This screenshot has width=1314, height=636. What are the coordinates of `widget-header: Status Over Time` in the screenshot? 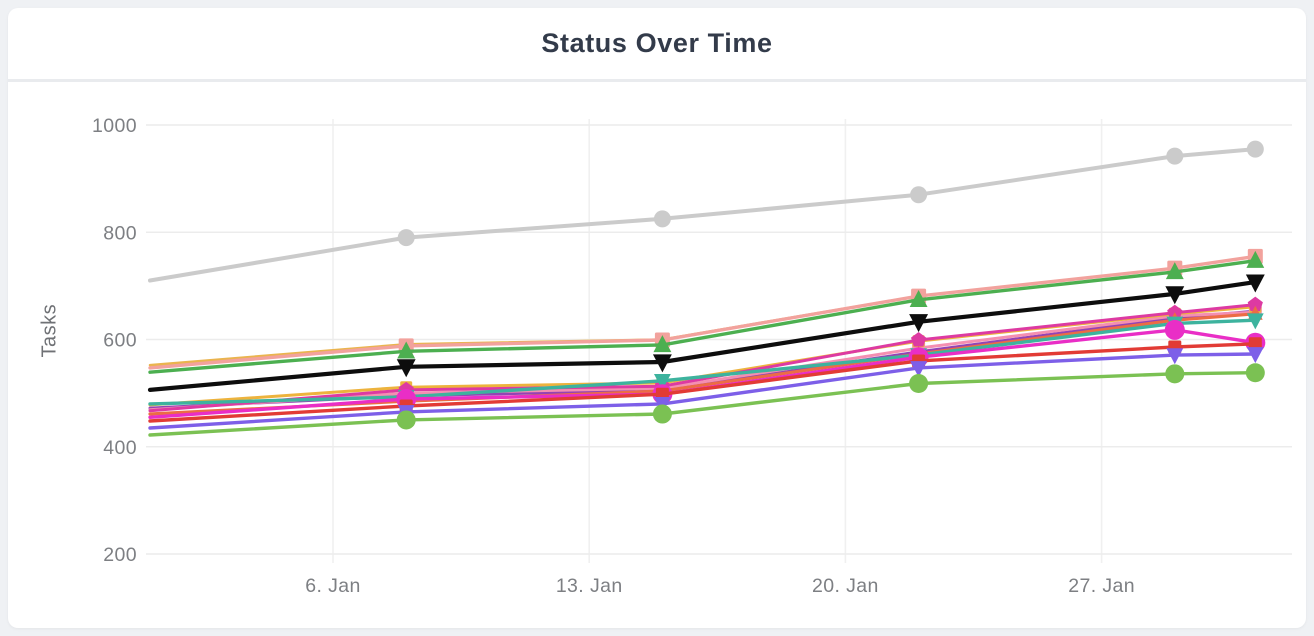 It's located at (657, 45).